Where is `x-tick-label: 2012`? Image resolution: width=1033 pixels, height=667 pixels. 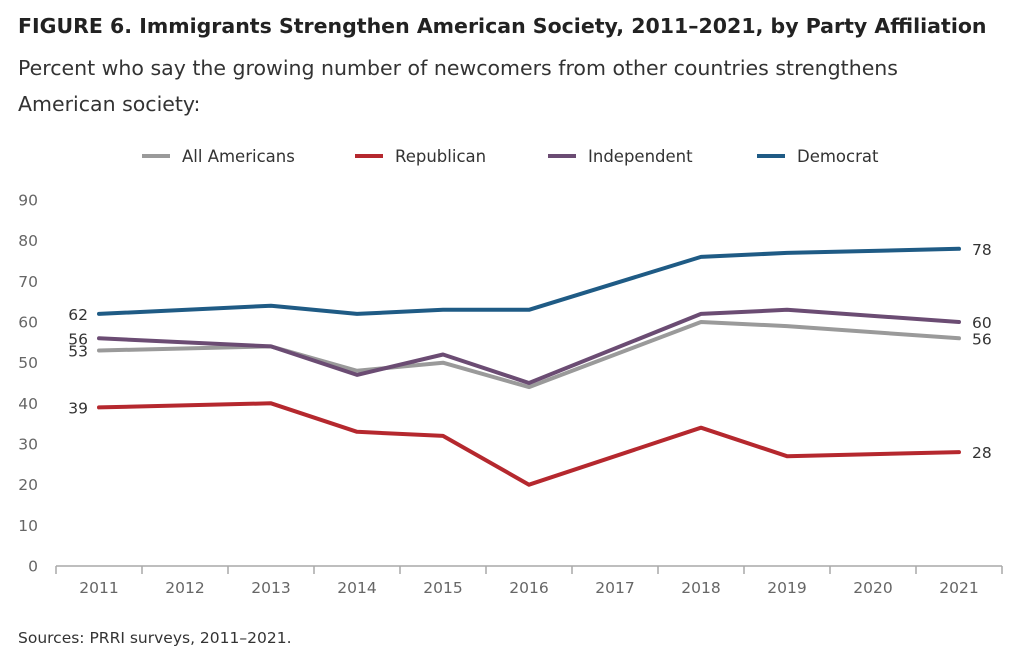 x-tick-label: 2012 is located at coordinates (184, 588).